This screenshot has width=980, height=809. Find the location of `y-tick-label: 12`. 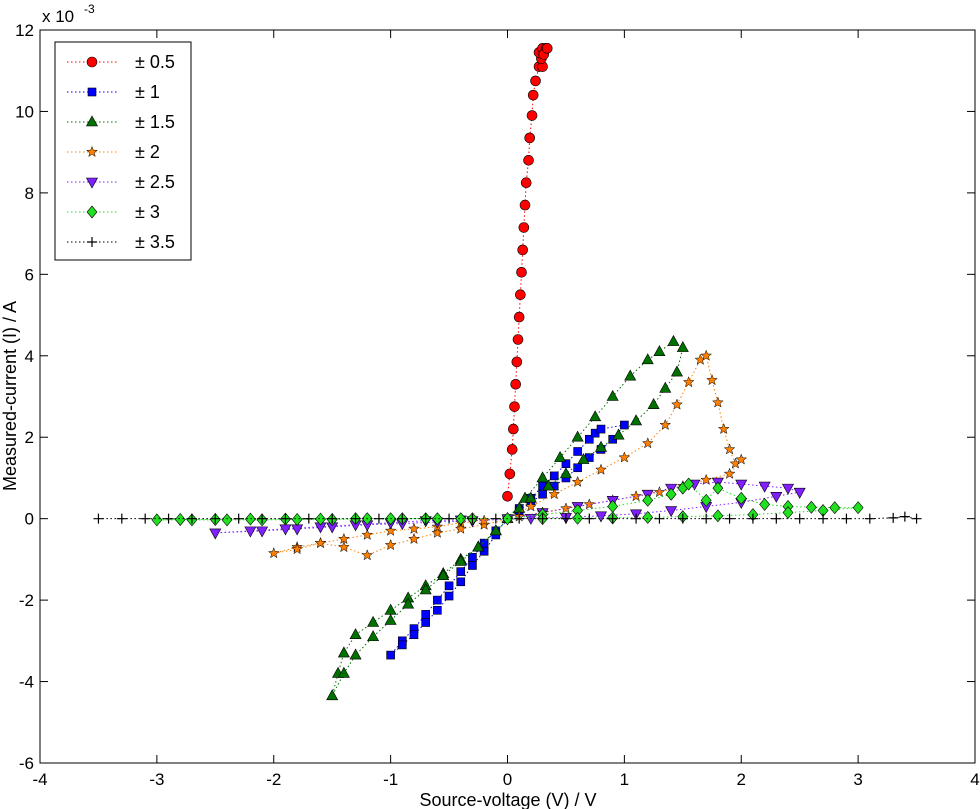

y-tick-label: 12 is located at coordinates (24, 30).